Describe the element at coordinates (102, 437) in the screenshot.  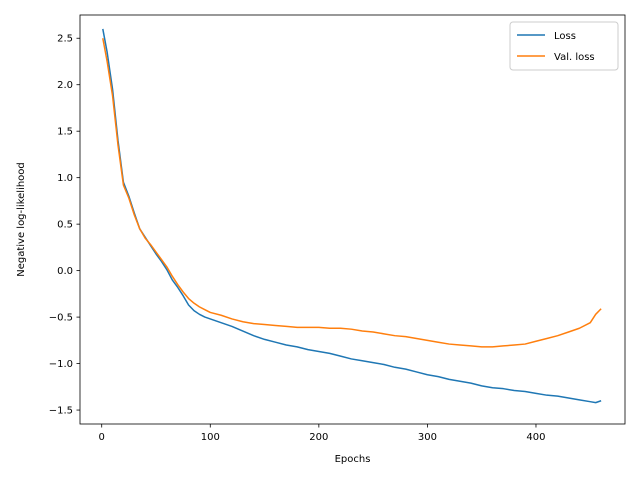
I see `x-tick-label: 0` at that location.